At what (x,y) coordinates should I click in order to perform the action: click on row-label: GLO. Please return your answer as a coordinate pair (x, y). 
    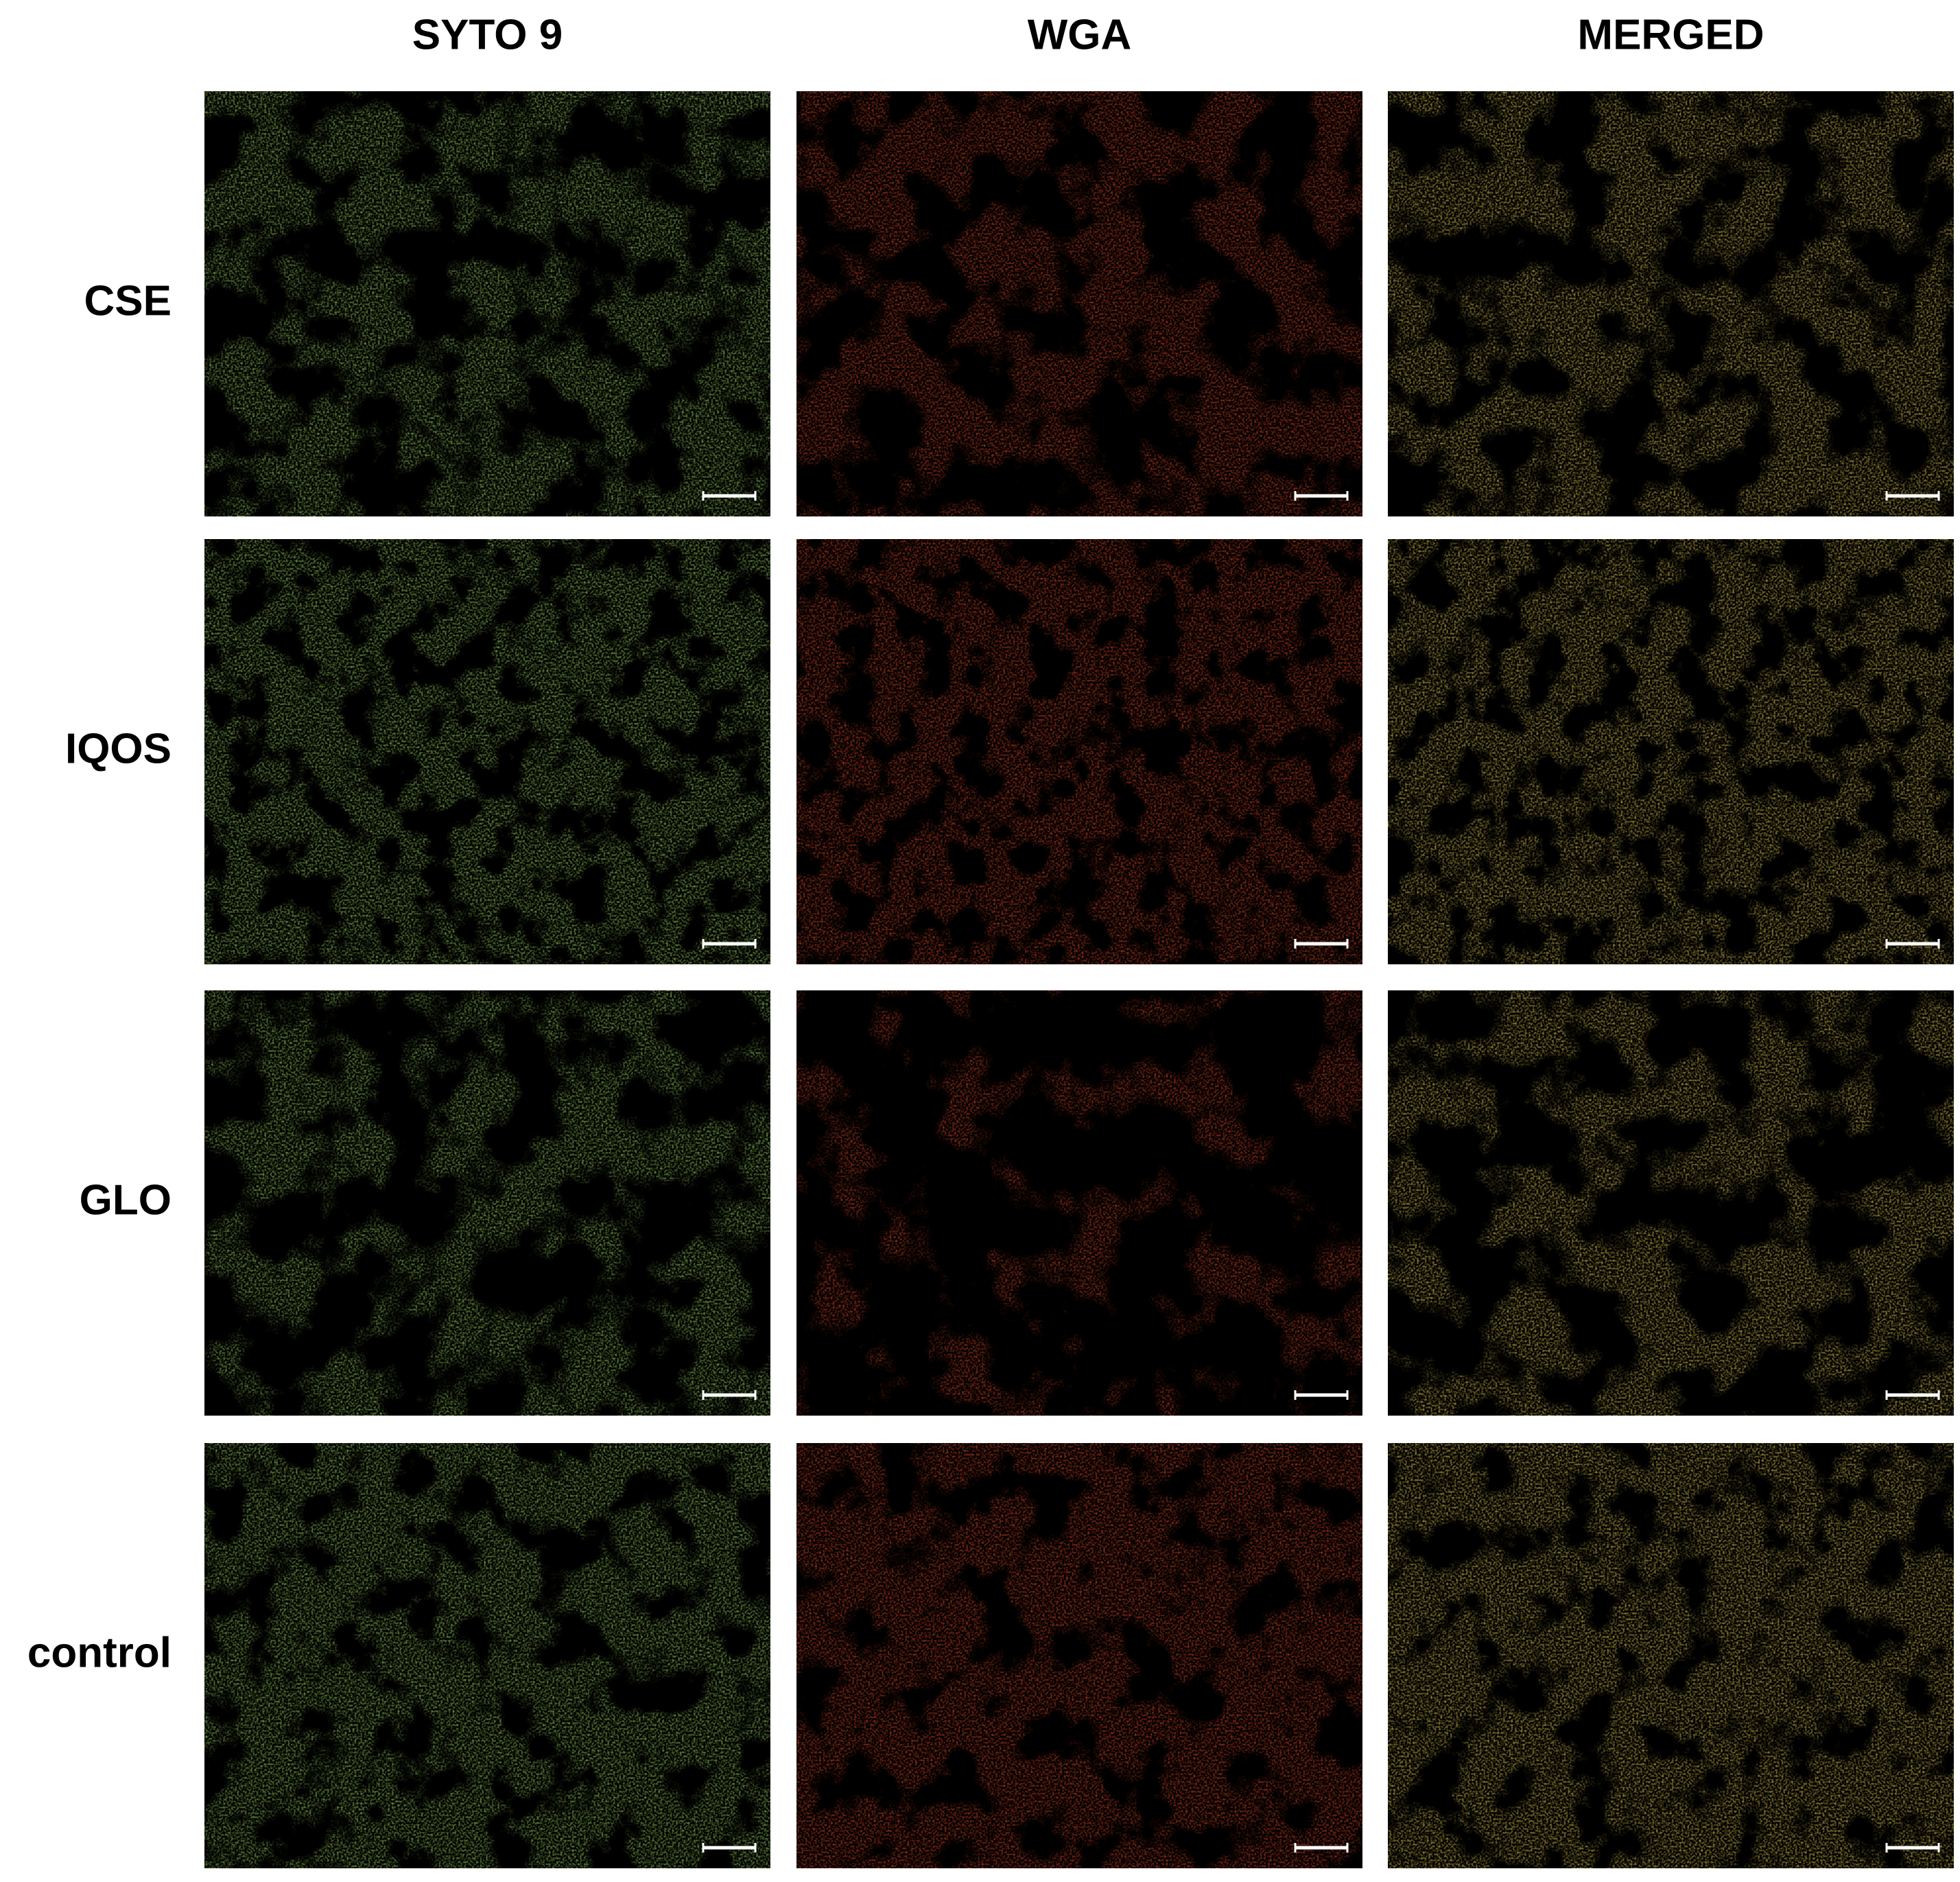
    Looking at the image, I should click on (126, 1200).